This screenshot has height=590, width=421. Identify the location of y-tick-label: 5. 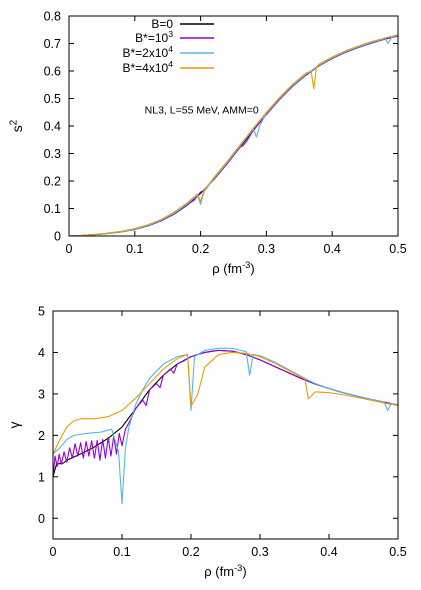
(41, 312).